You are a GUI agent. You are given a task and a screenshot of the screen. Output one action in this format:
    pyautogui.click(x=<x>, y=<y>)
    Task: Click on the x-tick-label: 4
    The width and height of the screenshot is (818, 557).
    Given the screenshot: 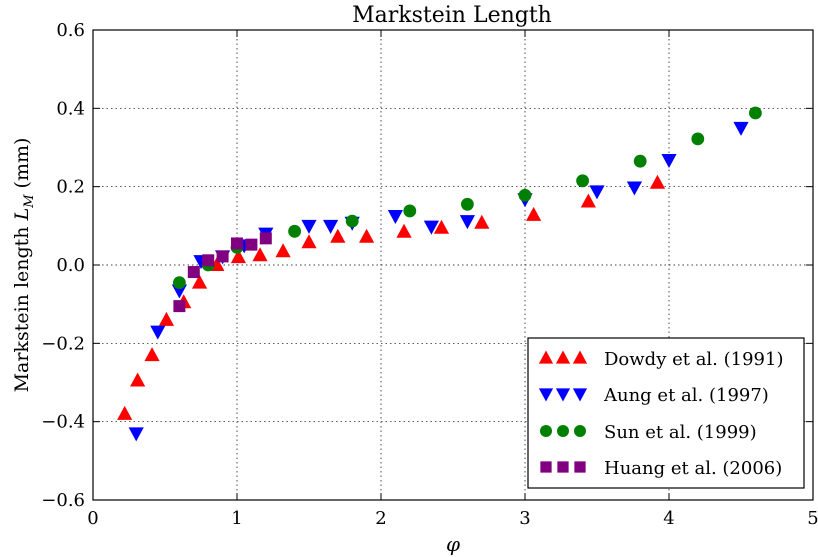 What is the action you would take?
    pyautogui.click(x=668, y=518)
    